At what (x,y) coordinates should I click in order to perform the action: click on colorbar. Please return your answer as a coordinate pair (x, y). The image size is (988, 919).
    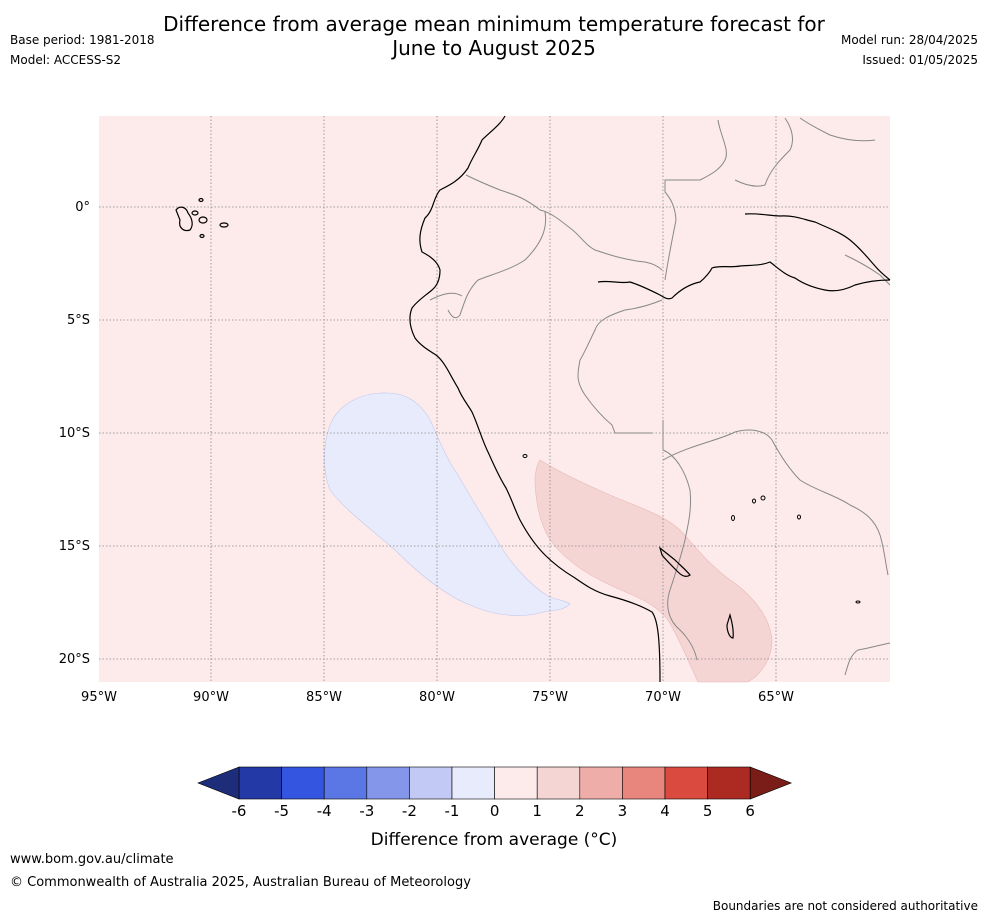
    Looking at the image, I should click on (495, 783).